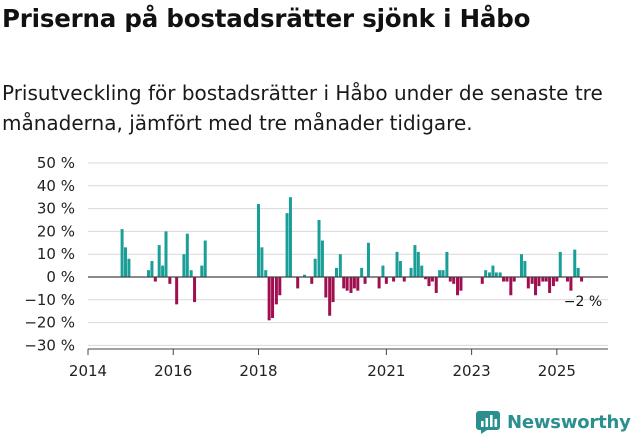 Image resolution: width=631 pixels, height=439 pixels. Describe the element at coordinates (557, 371) in the screenshot. I see `x-tick-label: 2025` at that location.